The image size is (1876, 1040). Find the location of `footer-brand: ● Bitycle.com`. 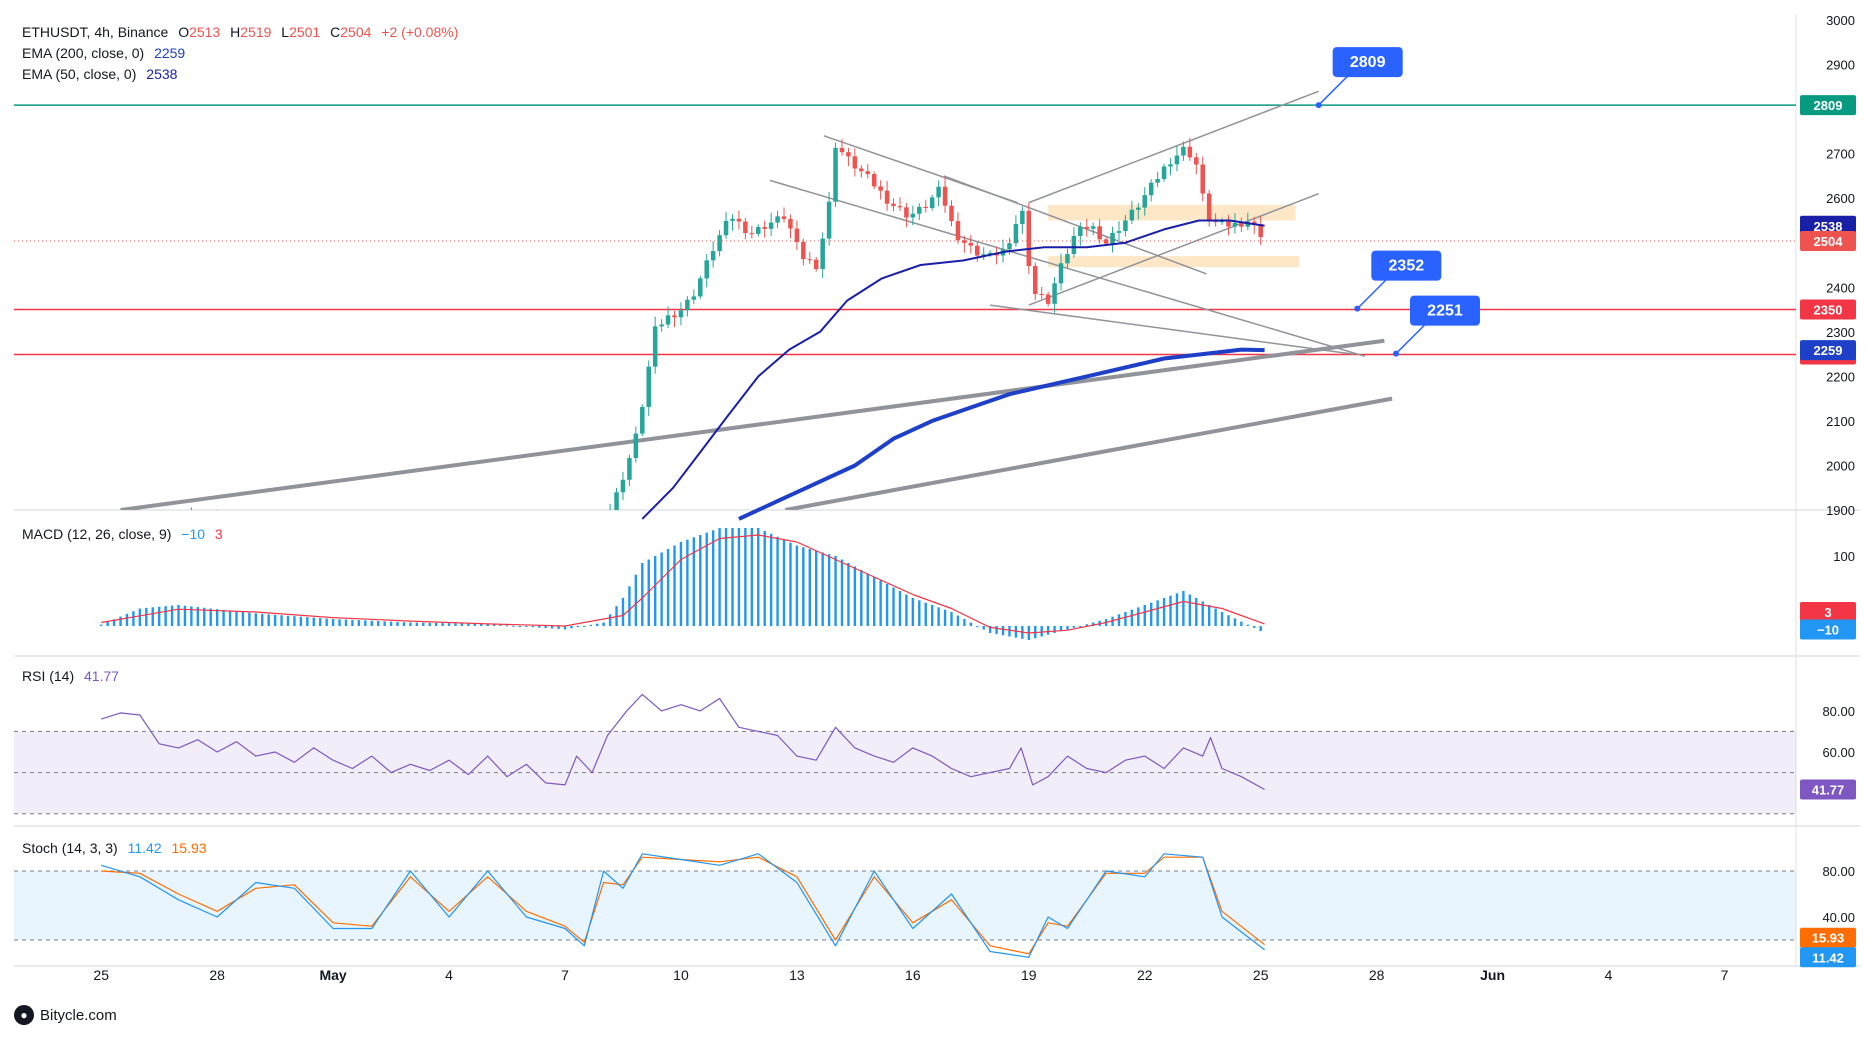

footer-brand: ● Bitycle.com is located at coordinates (65, 1015).